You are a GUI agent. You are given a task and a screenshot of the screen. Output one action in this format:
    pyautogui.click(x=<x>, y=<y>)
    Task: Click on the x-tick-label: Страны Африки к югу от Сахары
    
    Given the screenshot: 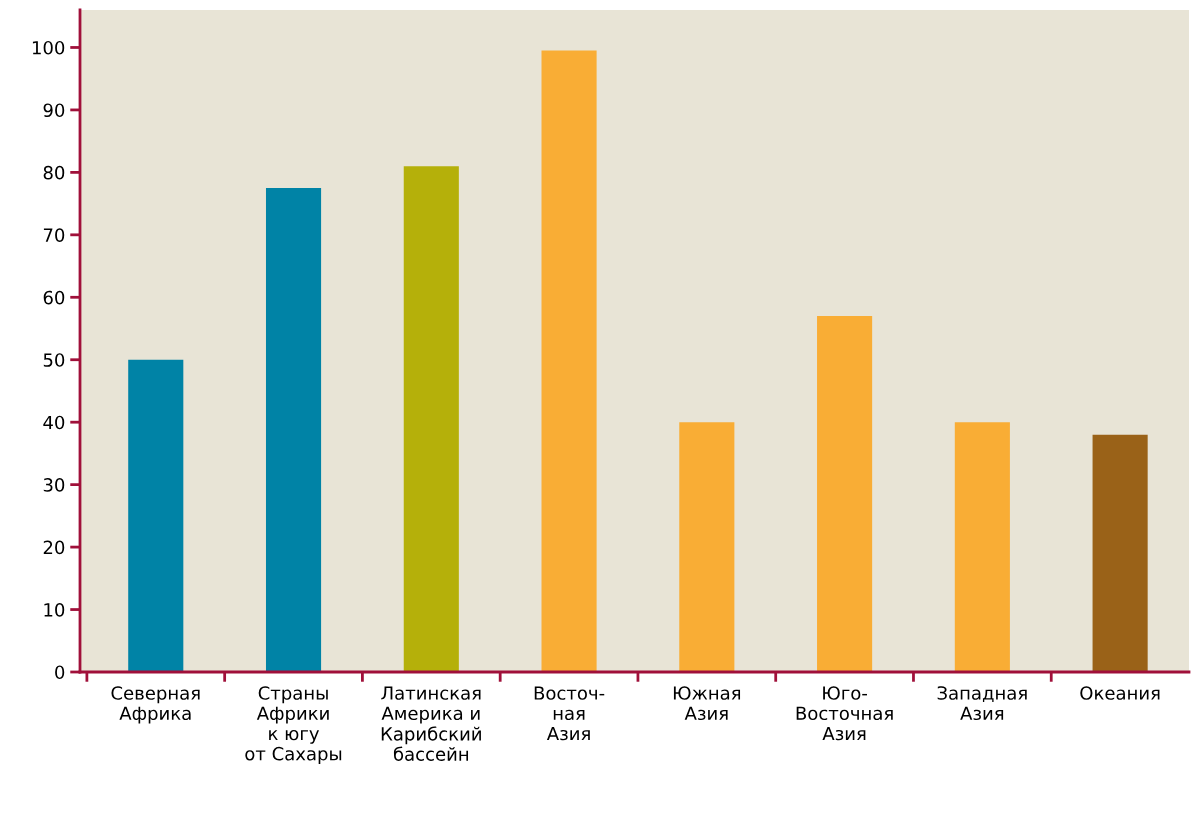 What is the action you would take?
    pyautogui.click(x=293, y=725)
    